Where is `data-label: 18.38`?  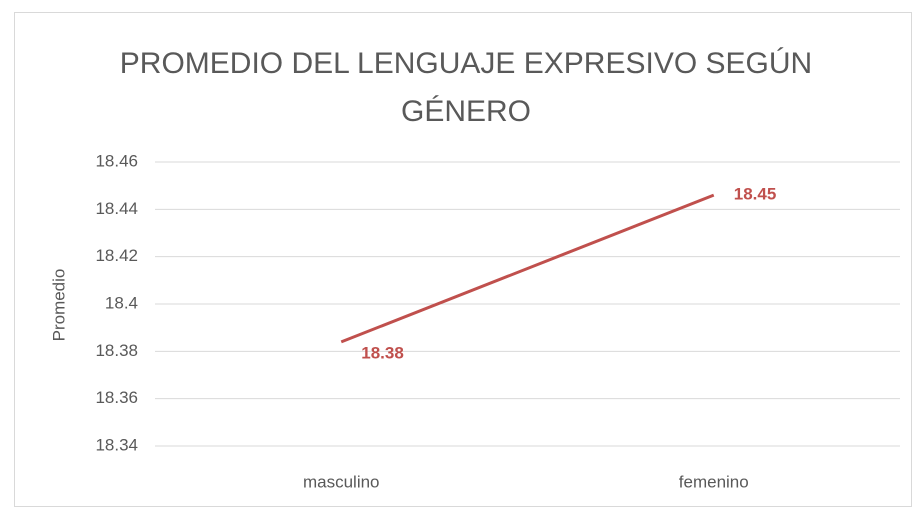
data-label: 18.38 is located at coordinates (382, 352).